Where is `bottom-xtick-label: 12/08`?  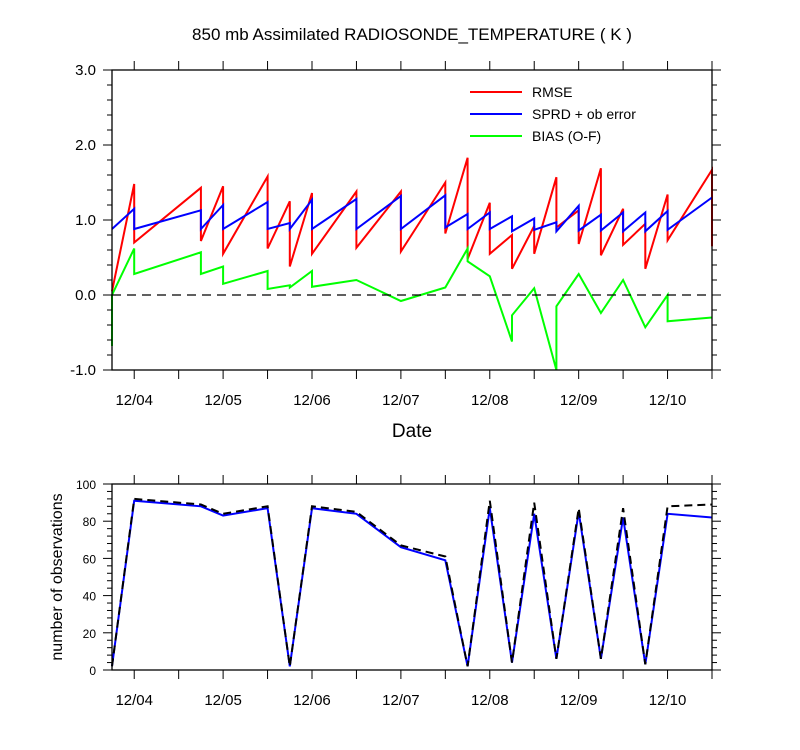
bottom-xtick-label: 12/08 is located at coordinates (490, 700).